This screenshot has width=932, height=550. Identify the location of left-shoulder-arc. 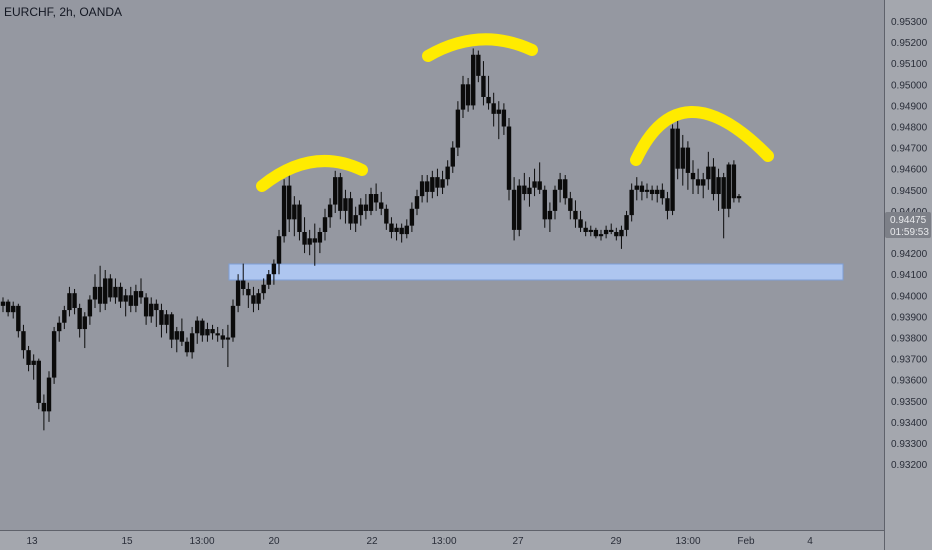
(312, 173).